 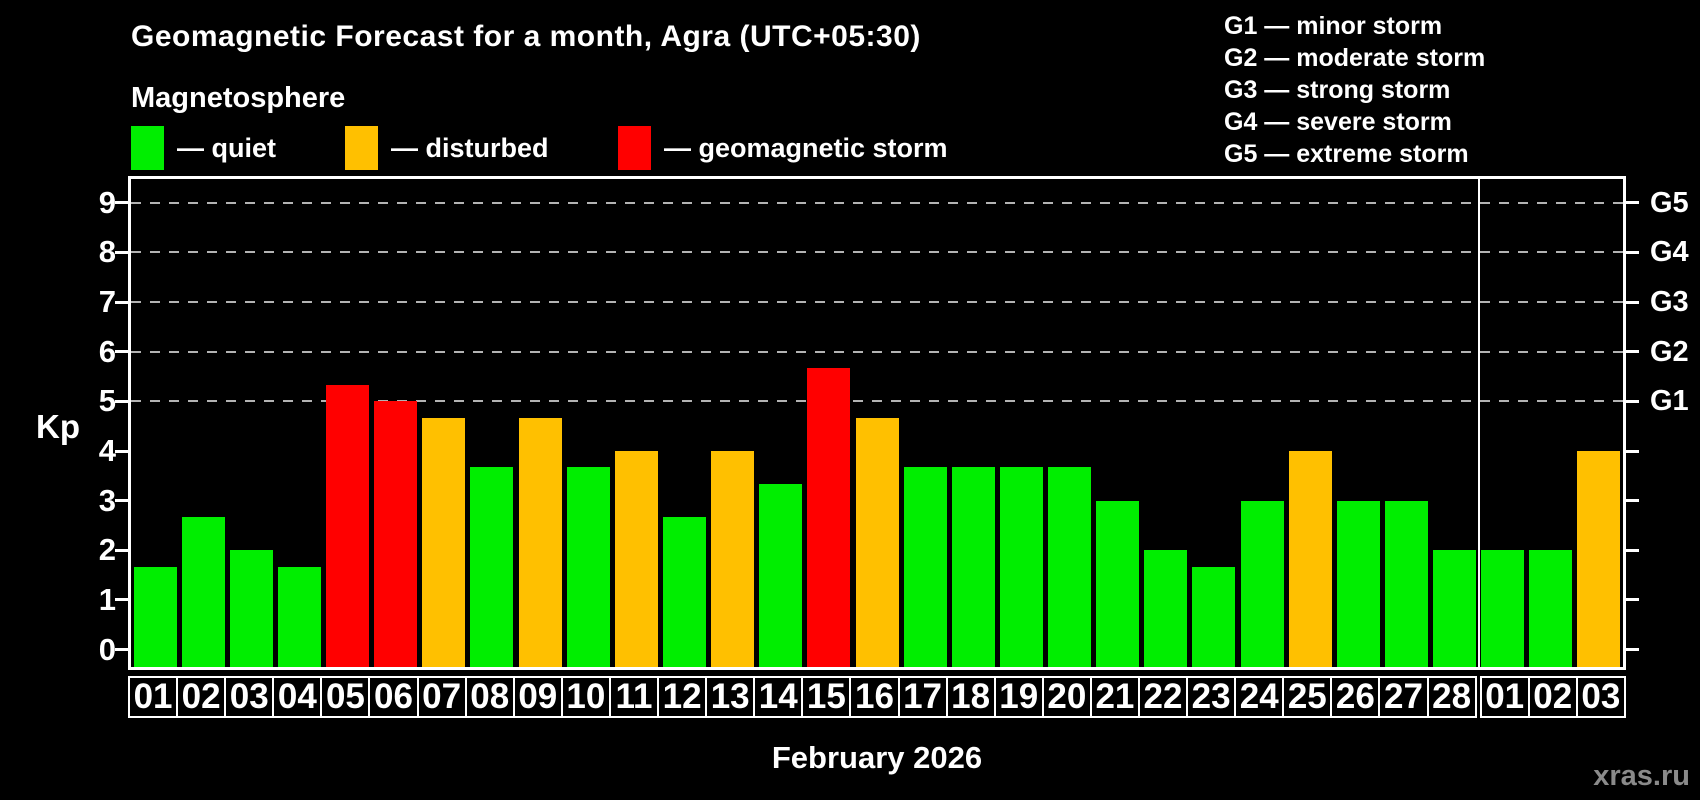 I want to click on y-tick-label-7: 7, so click(x=107, y=302).